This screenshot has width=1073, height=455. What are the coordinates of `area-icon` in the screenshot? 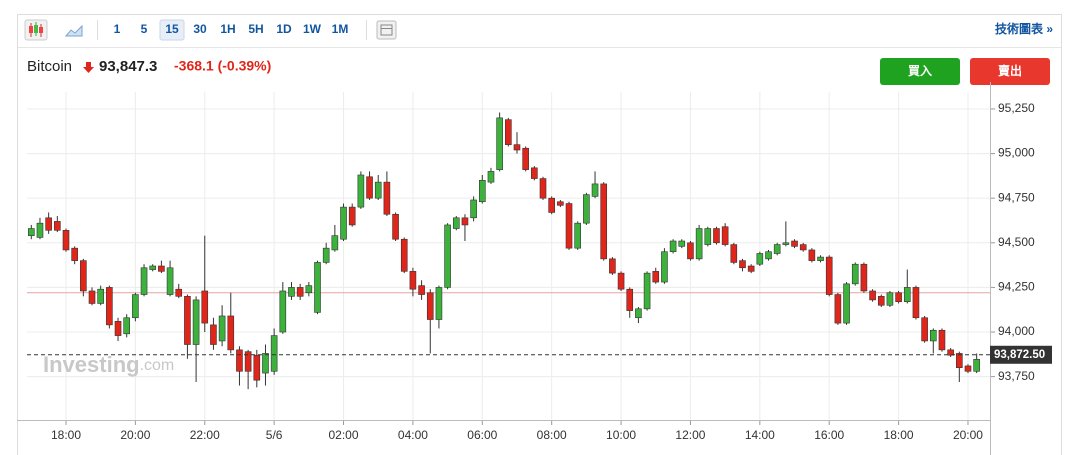 It's located at (73, 30).